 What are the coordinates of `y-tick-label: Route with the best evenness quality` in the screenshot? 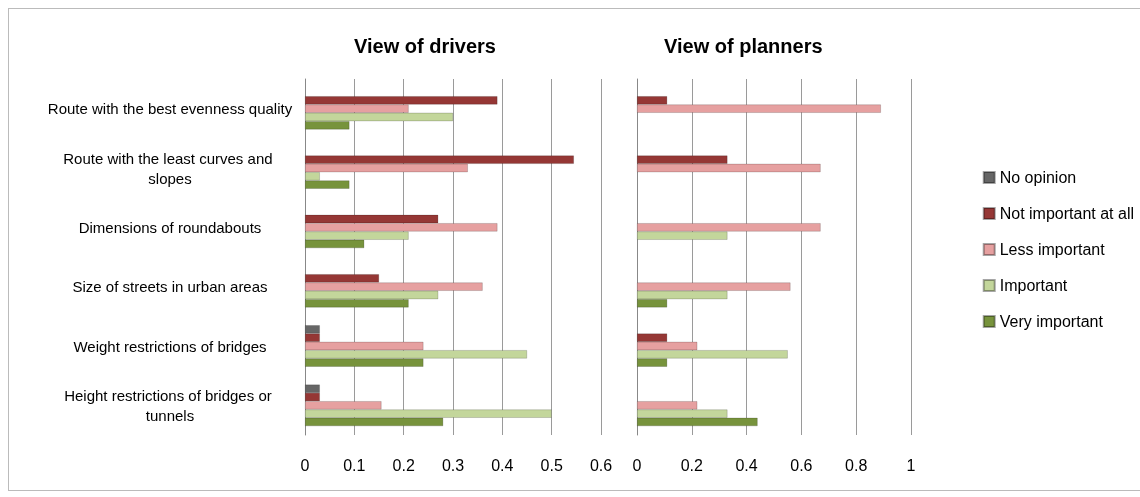 It's located at (170, 109).